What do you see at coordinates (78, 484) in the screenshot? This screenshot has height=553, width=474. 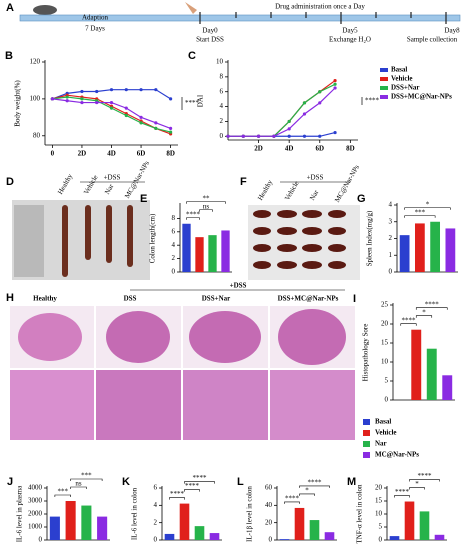 I see `annotation: ns` at bounding box center [78, 484].